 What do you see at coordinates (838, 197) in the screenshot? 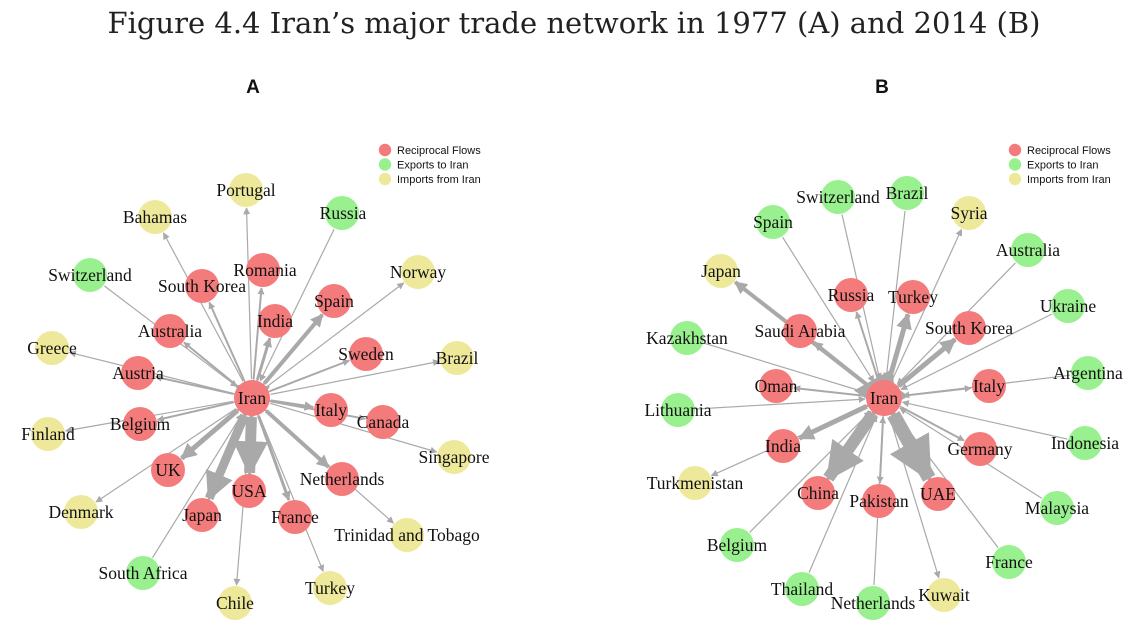
I see `panel-b-node-switzerland` at bounding box center [838, 197].